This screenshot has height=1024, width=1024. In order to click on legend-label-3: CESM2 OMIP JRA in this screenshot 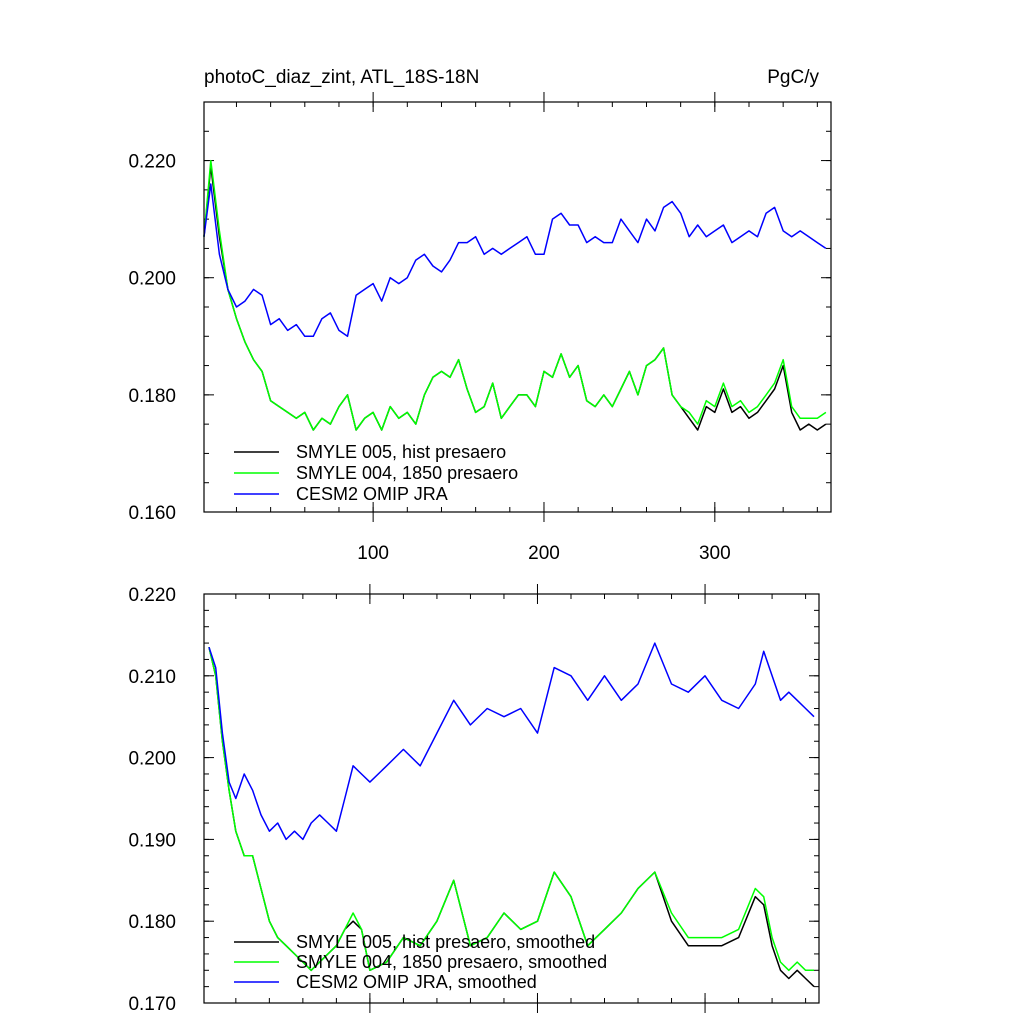, I will do `click(372, 494)`.